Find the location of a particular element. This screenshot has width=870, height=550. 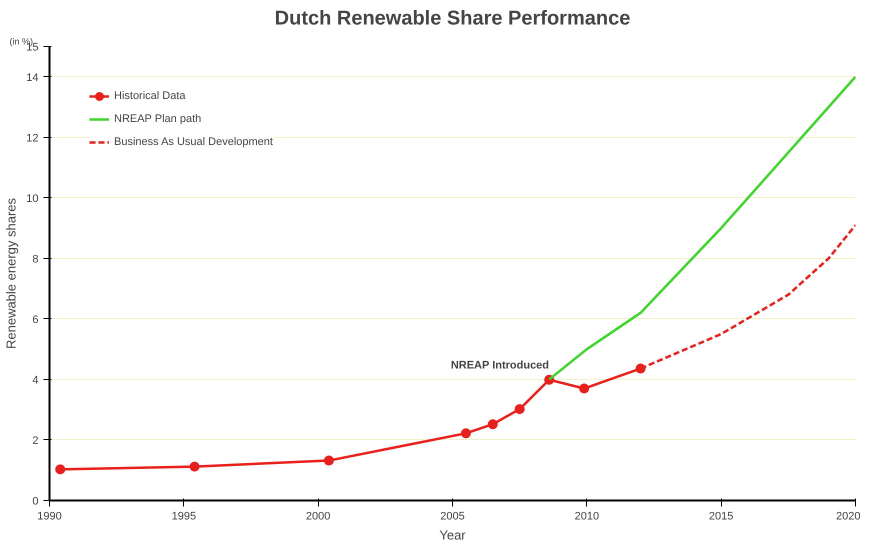

y-tick-label: 12 is located at coordinates (32, 138).